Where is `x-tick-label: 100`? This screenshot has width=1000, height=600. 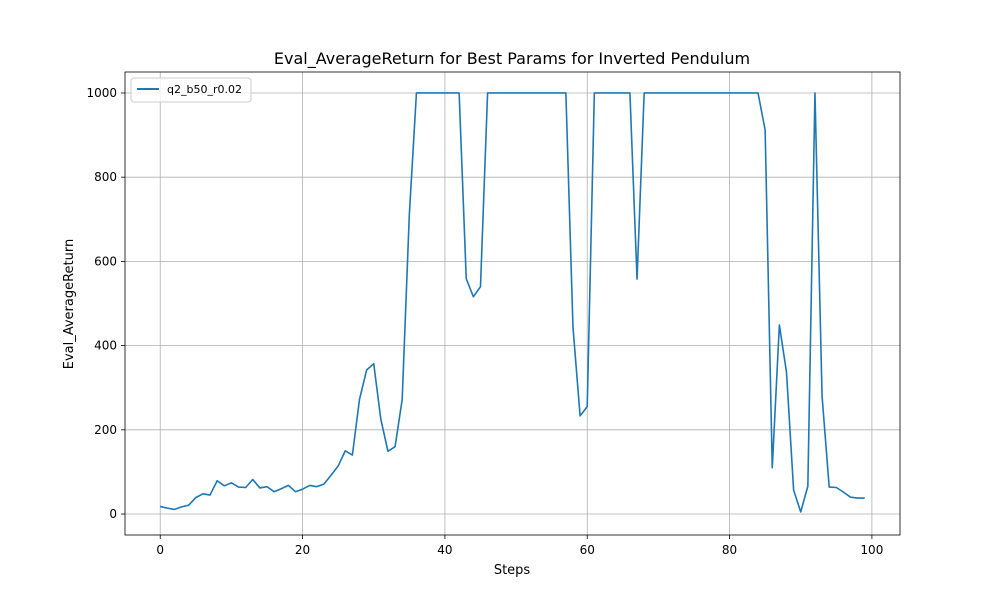 x-tick-label: 100 is located at coordinates (871, 550).